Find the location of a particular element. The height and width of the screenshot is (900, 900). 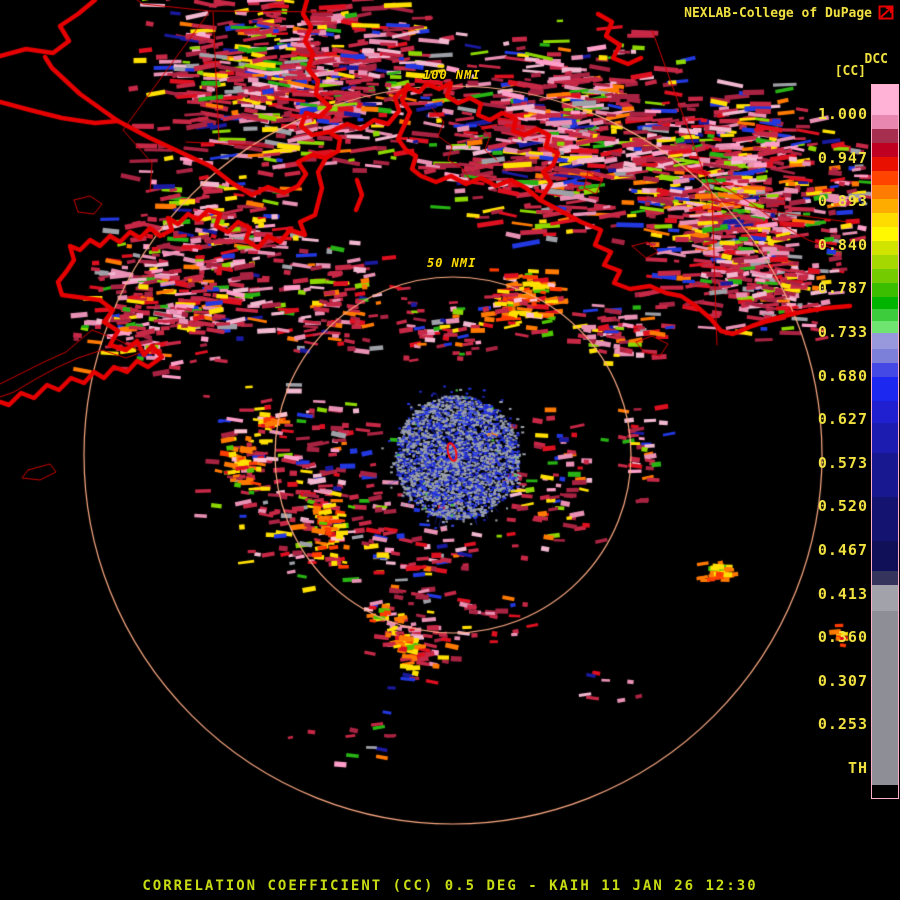

cc-color-scale is located at coordinates (885, 441).